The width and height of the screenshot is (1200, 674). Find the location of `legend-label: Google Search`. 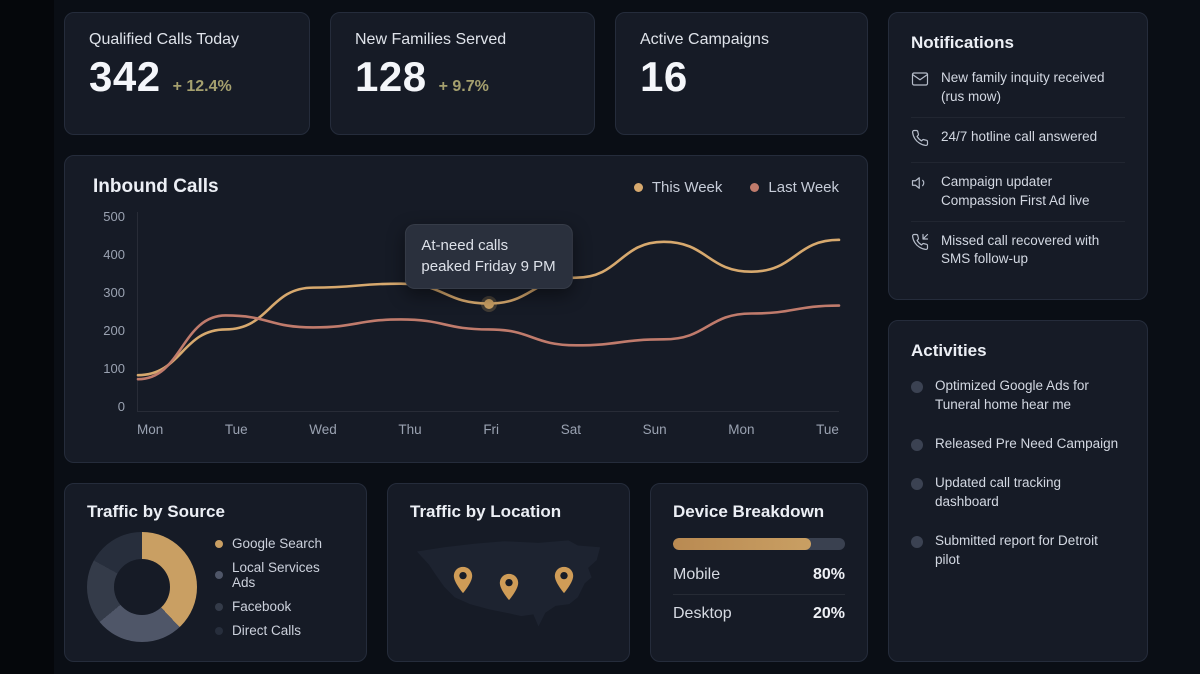

legend-label: Google Search is located at coordinates (277, 543).